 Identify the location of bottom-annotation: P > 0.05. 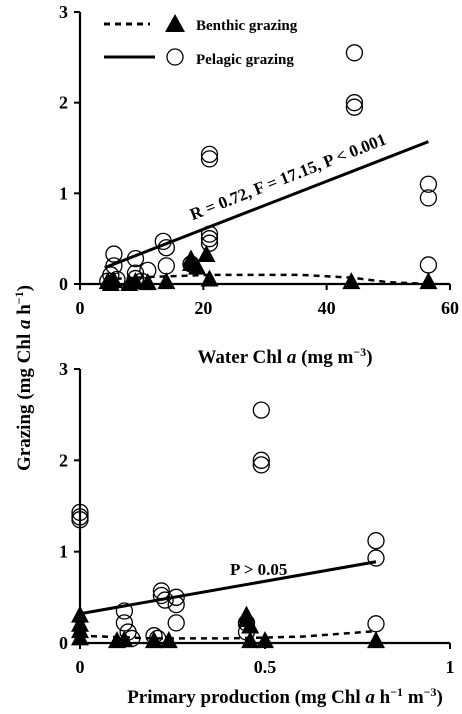
(258, 569).